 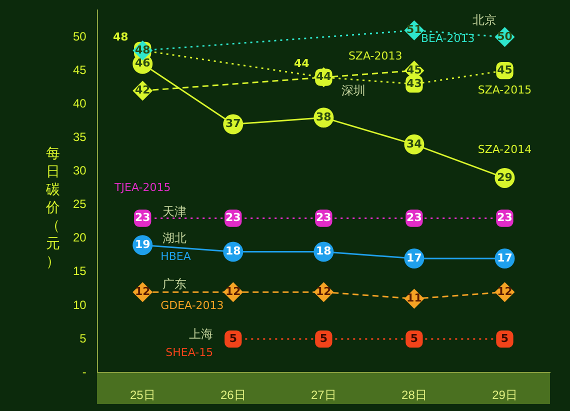 What do you see at coordinates (79, 137) in the screenshot?
I see `y-tick-label: 35` at bounding box center [79, 137].